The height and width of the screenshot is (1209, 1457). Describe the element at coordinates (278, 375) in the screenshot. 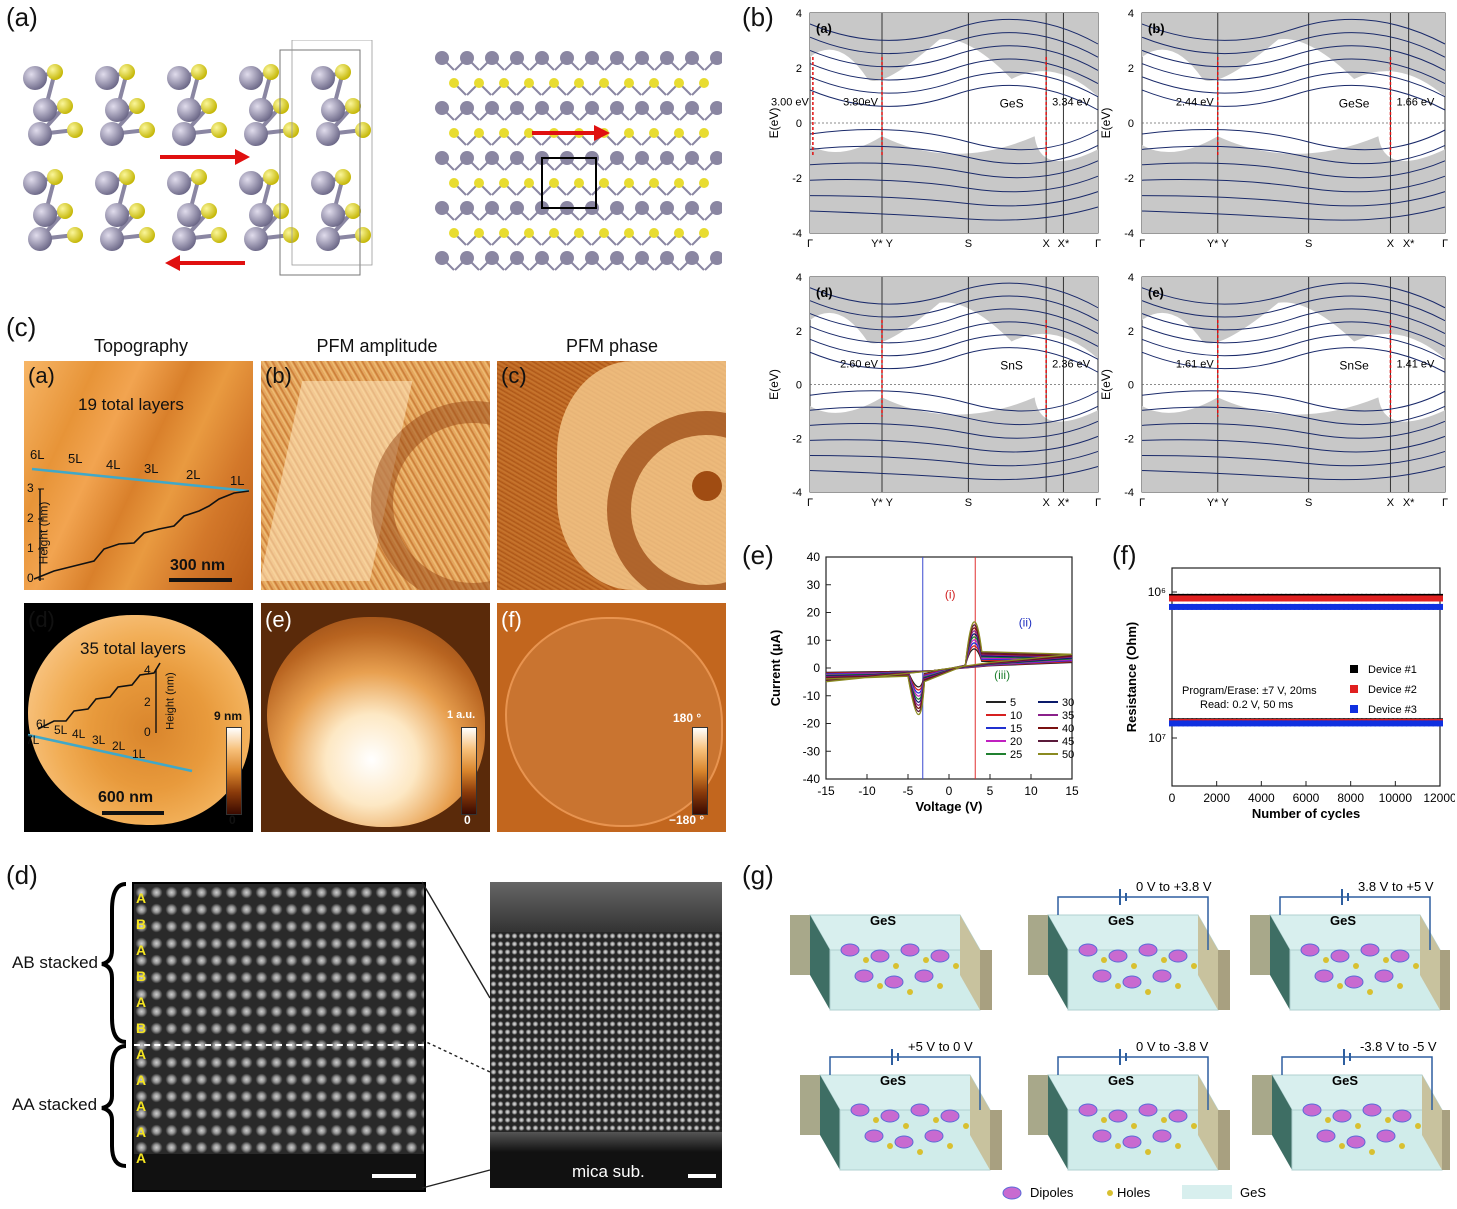

I see `sub-label-c-b: (b)` at that location.